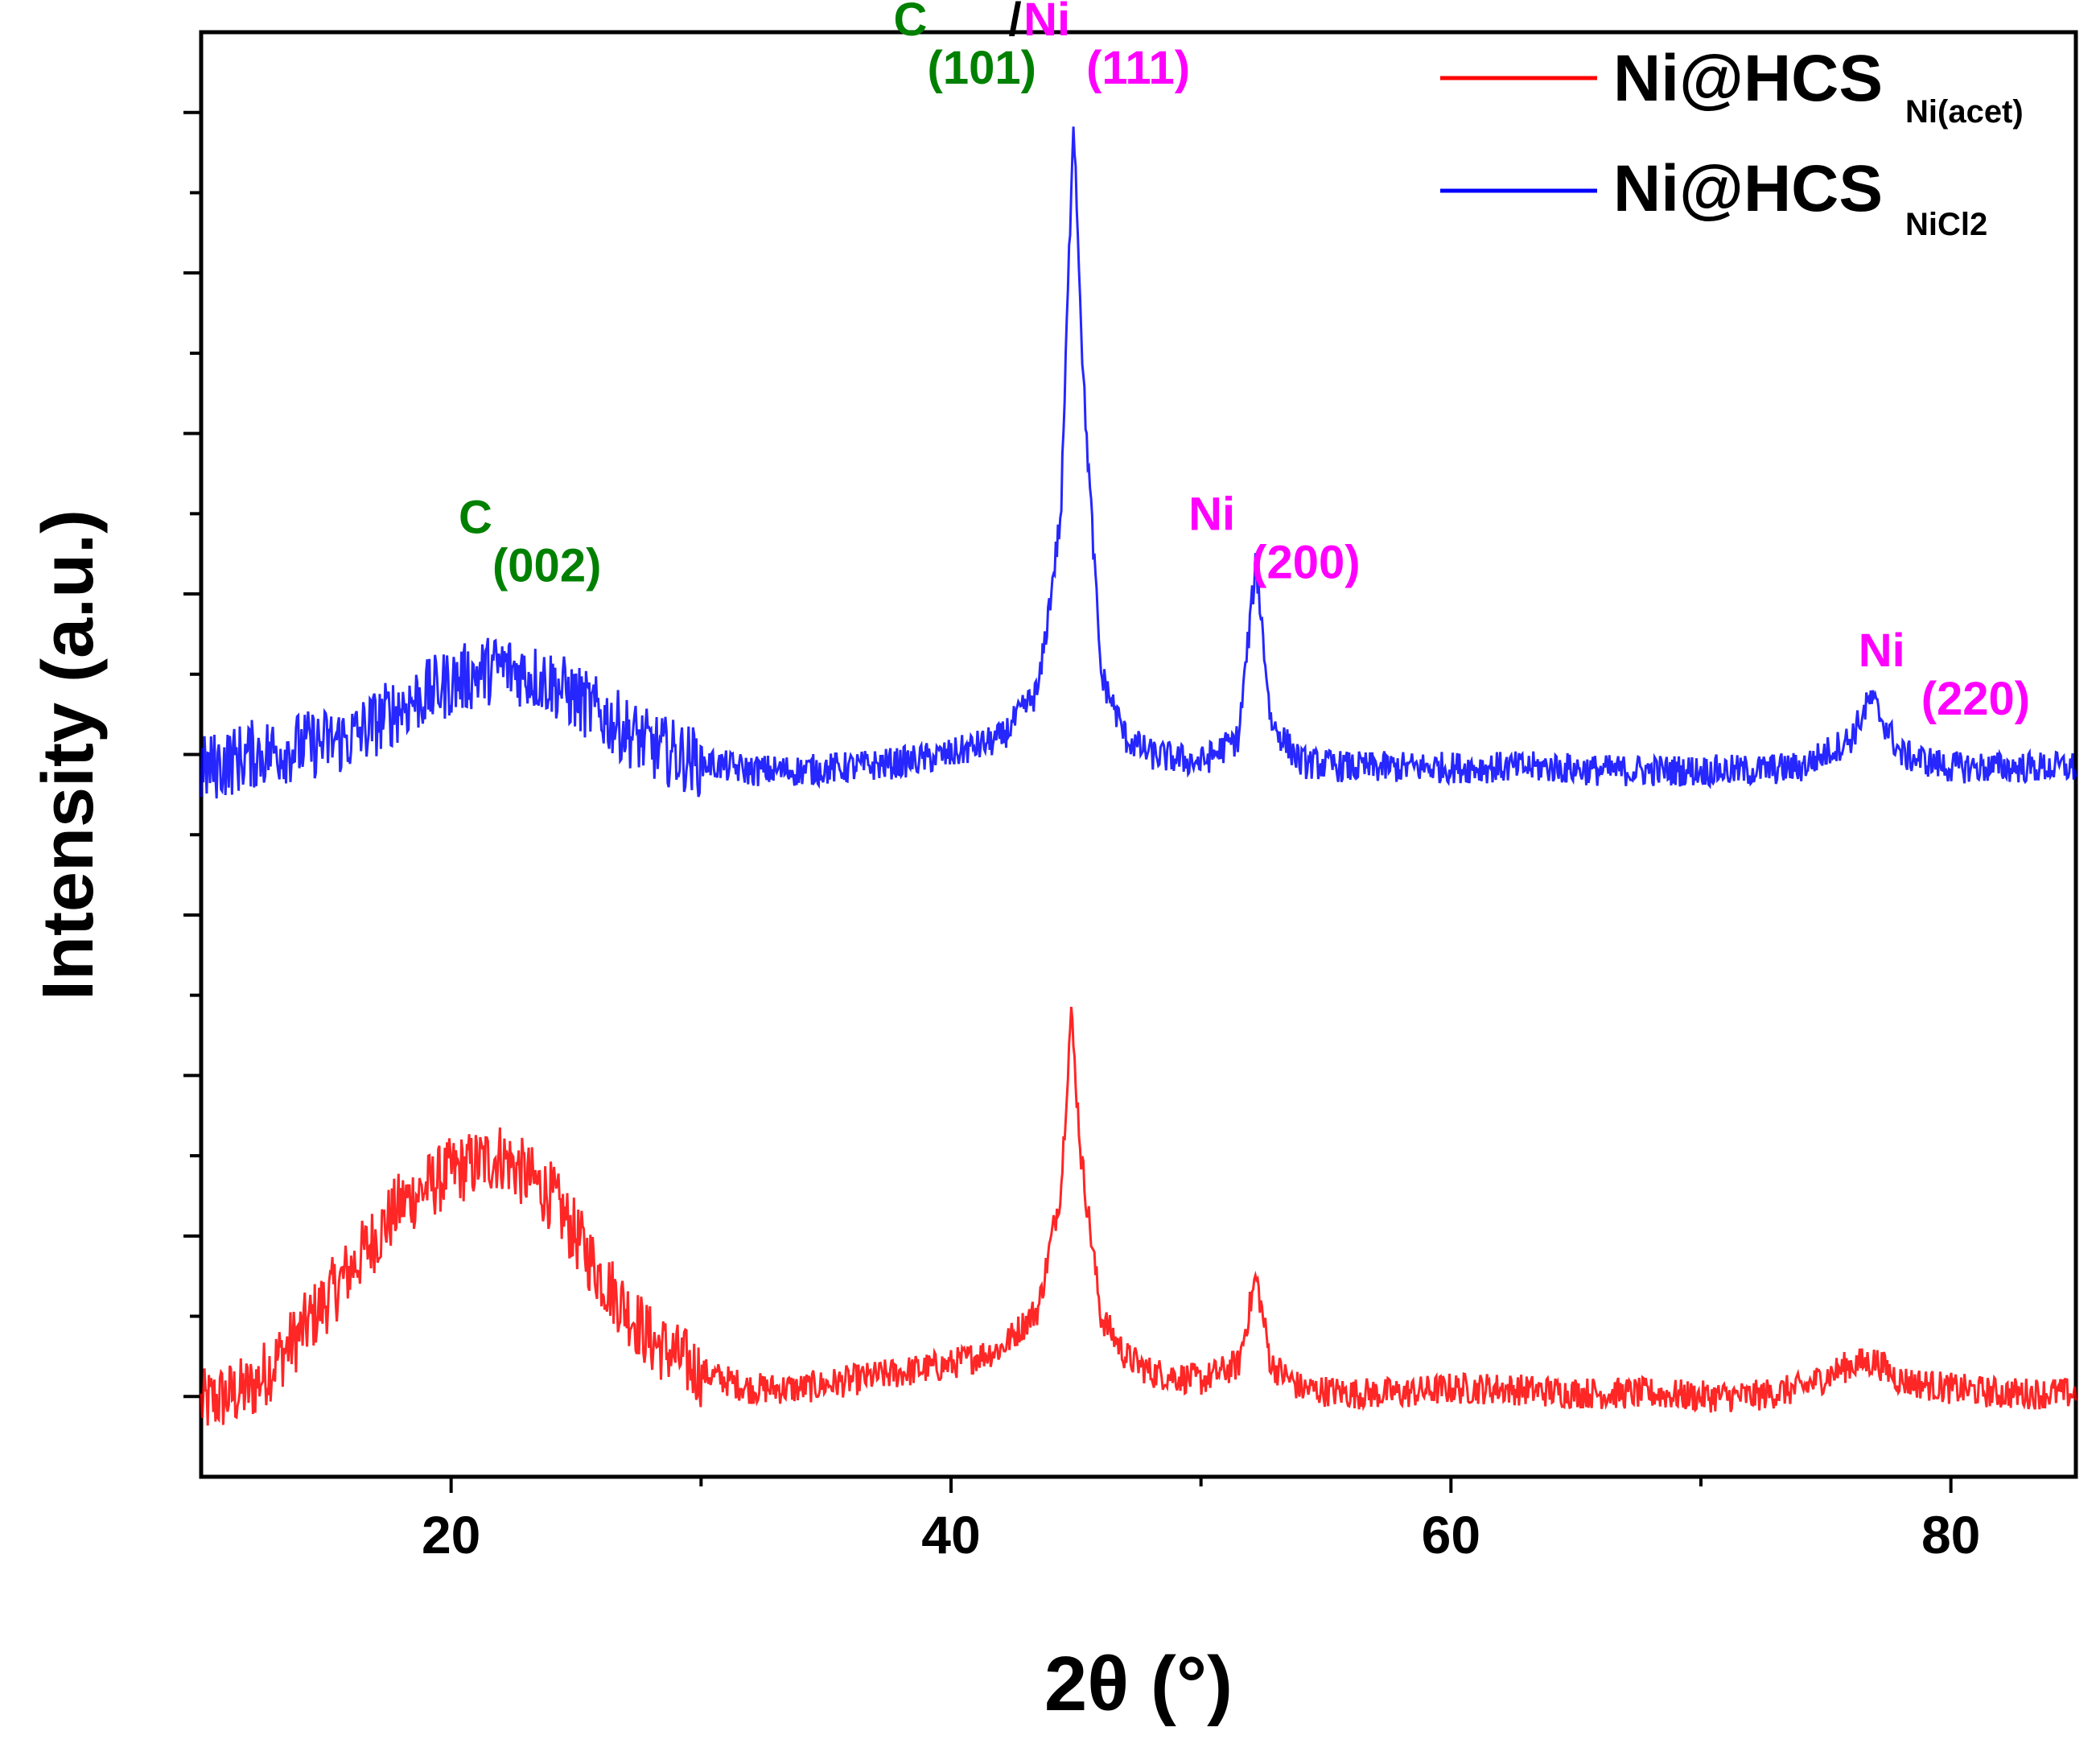 The height and width of the screenshot is (1752, 2100). I want to click on y-axis-title: Intensity (a.u.), so click(68, 755).